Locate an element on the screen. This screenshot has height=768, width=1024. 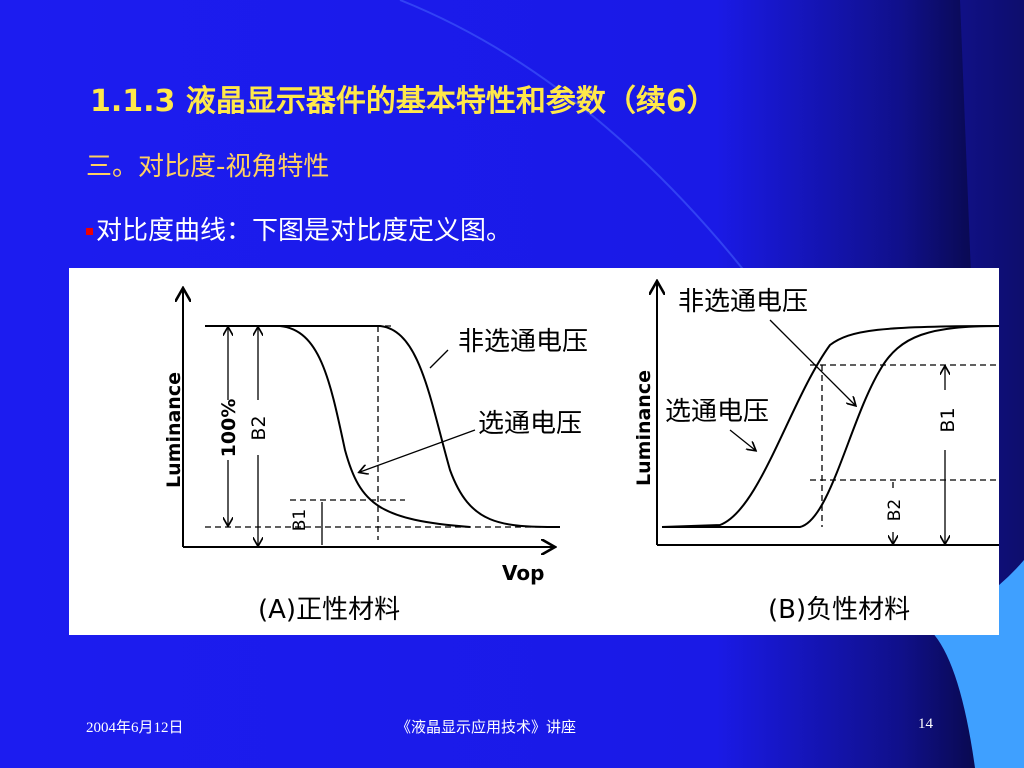
footer-course: 《液晶显示应用技术》讲座 is located at coordinates (486, 728).